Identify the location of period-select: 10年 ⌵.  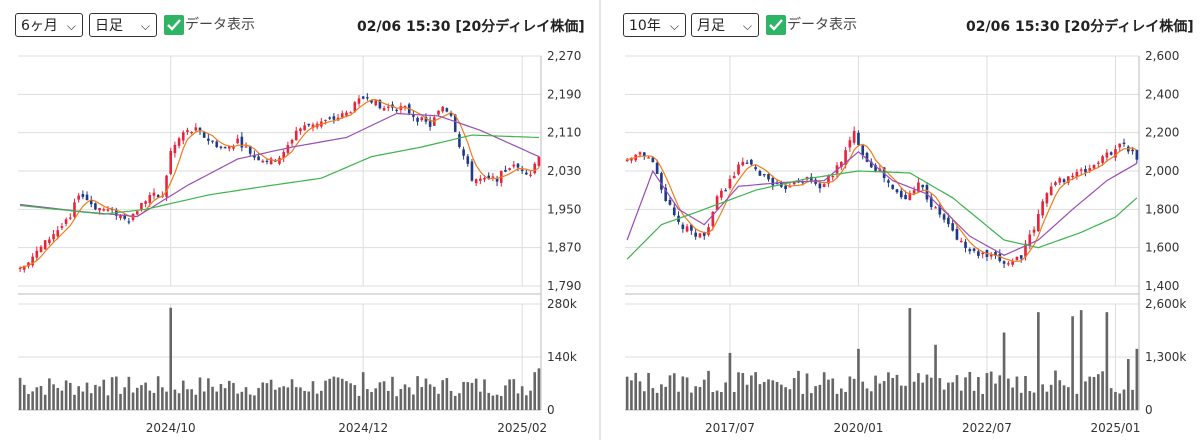
(654, 25).